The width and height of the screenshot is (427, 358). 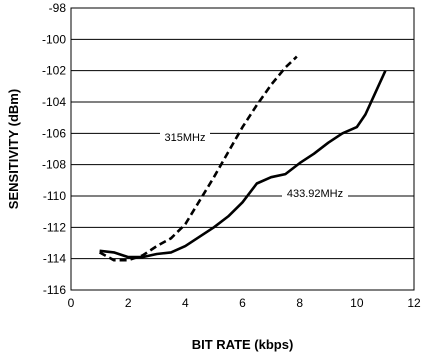 I want to click on y-tick-labels: -116 -114 -112 -110 -108 -106 -104 -102 -100 -98, so click(x=54, y=149).